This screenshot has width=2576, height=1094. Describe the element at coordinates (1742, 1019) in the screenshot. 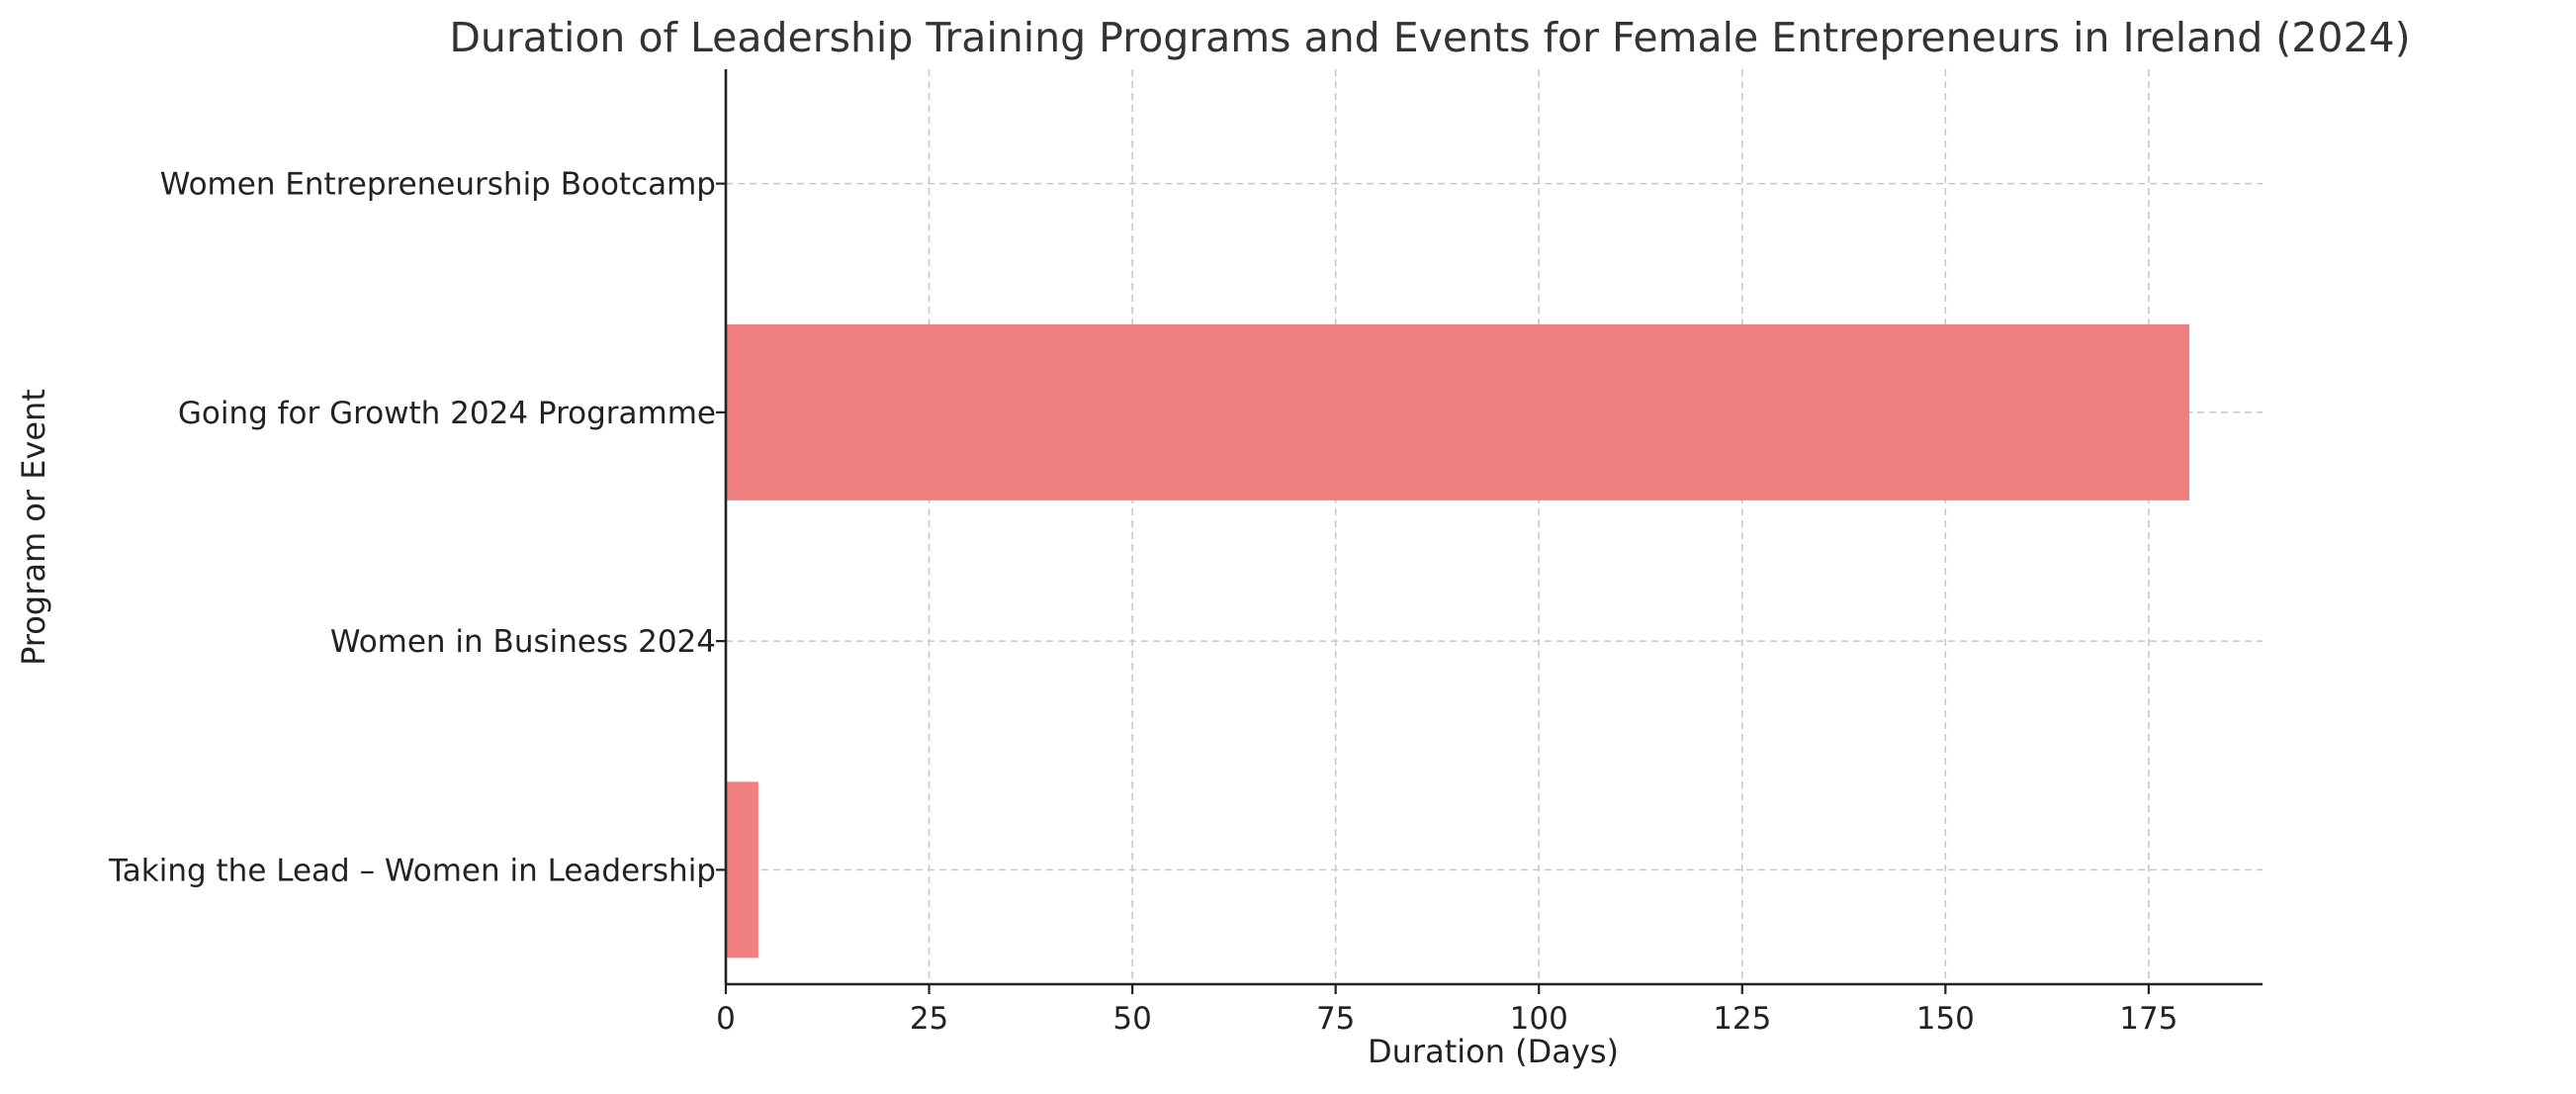

I see `x-tick-label: 125` at that location.